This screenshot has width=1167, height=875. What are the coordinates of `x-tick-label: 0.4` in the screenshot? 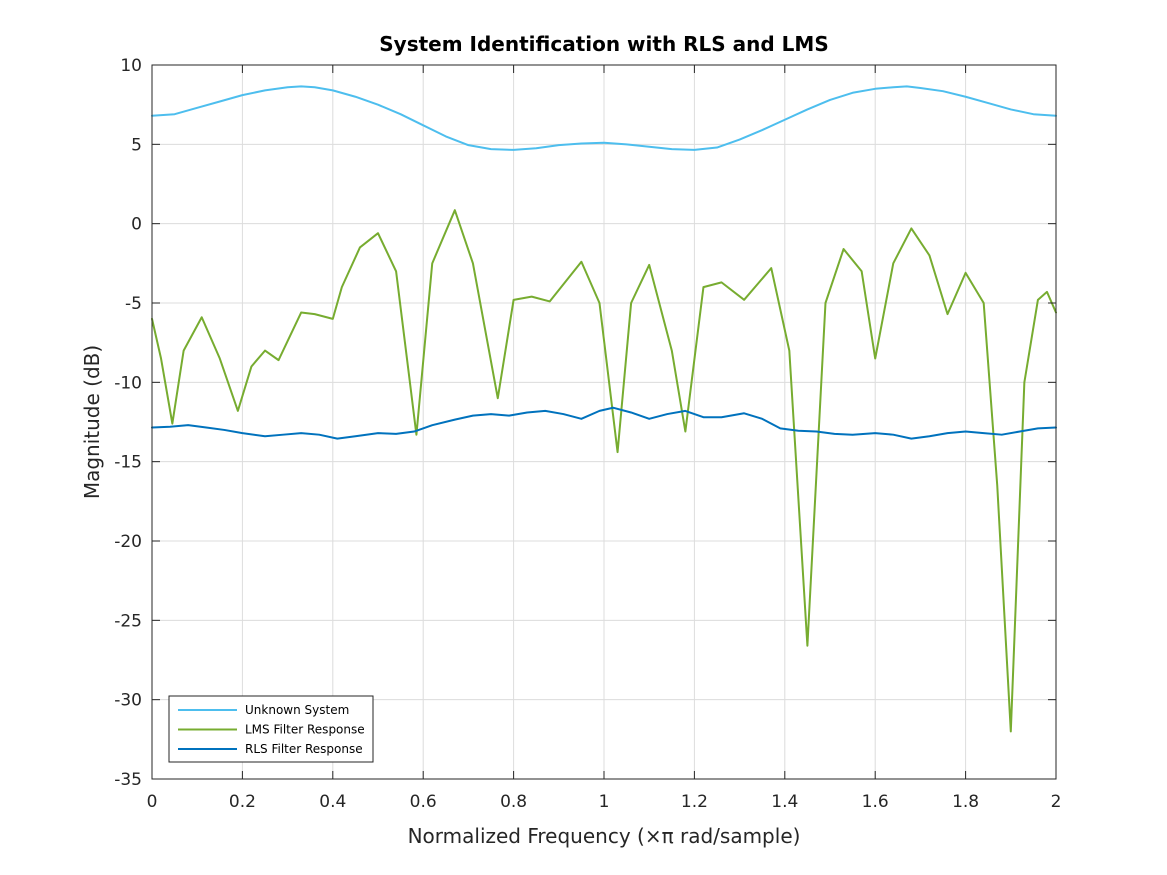 It's located at (332, 802).